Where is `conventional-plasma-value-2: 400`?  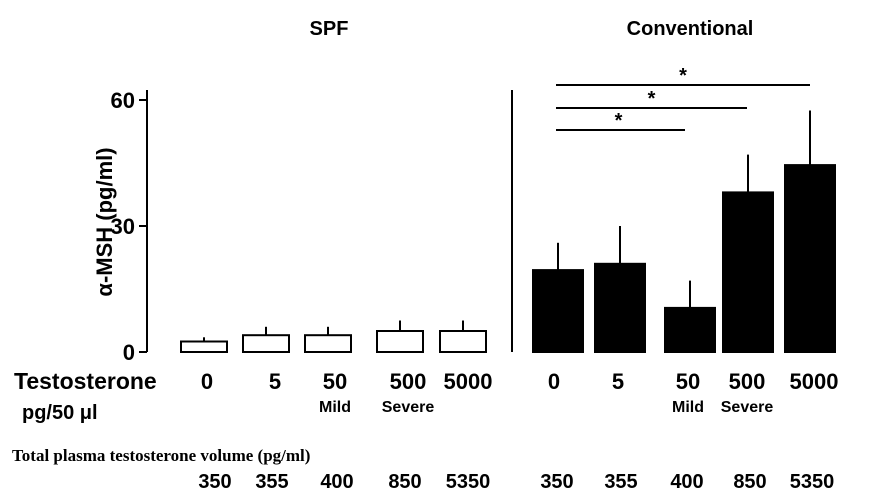 conventional-plasma-value-2: 400 is located at coordinates (686, 482).